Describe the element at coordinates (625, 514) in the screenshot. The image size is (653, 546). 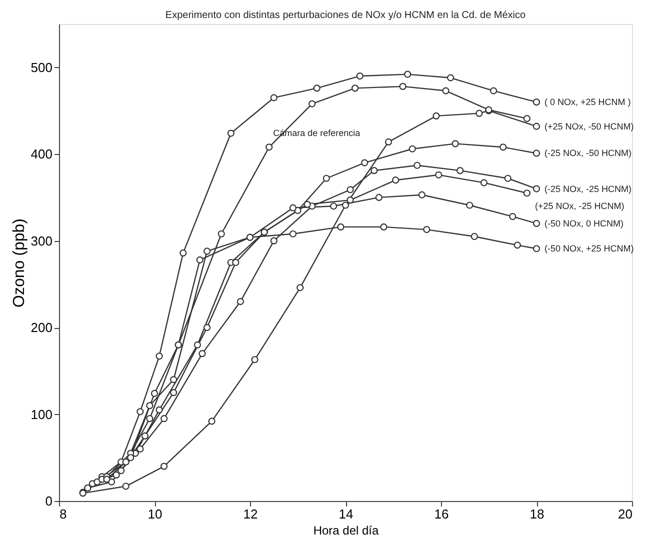
I see `x-tick-label: 20` at that location.